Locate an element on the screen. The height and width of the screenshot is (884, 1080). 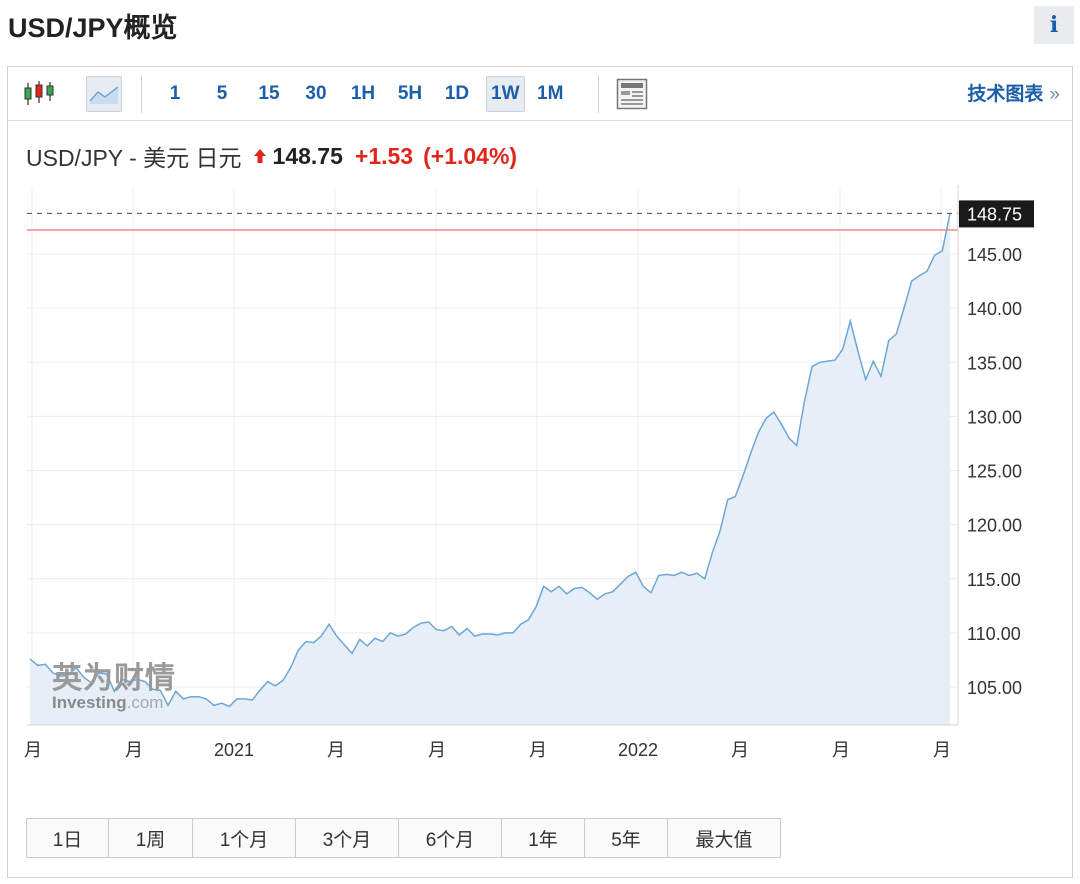
last-price-badge is located at coordinates (996, 214).